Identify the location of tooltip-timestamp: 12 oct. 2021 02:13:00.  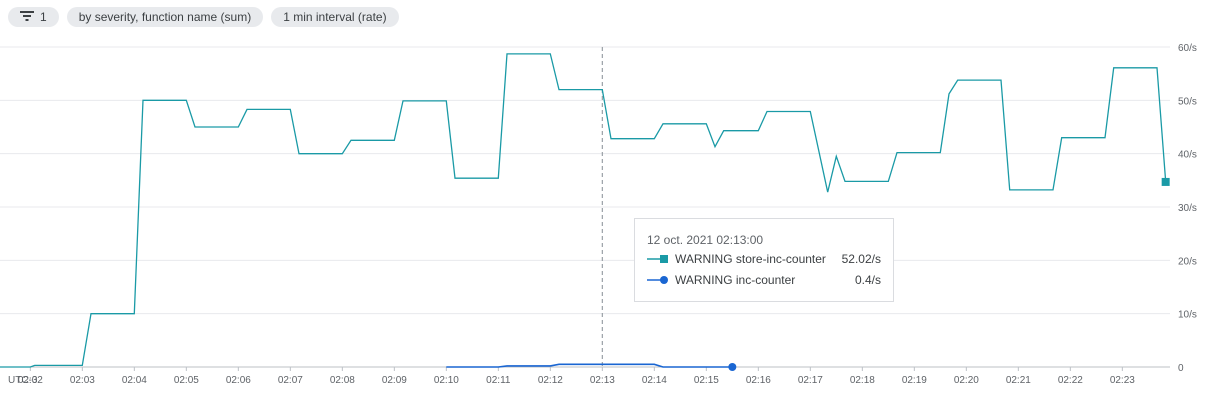
(705, 240).